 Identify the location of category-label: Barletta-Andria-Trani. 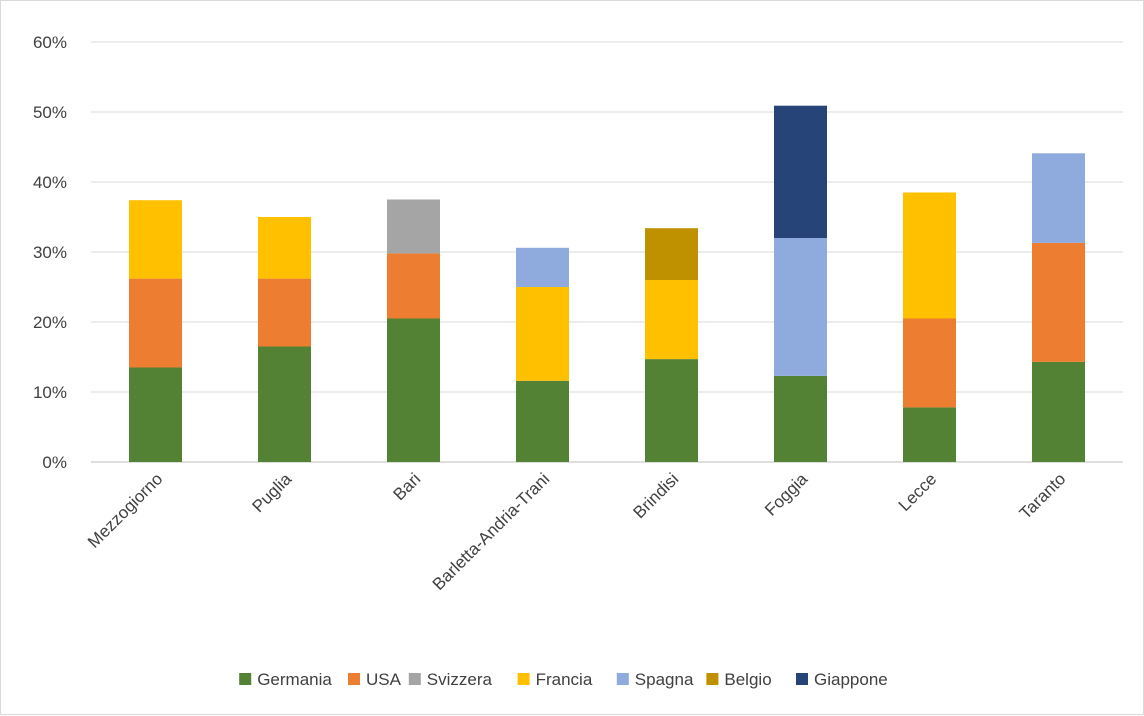
(491, 531).